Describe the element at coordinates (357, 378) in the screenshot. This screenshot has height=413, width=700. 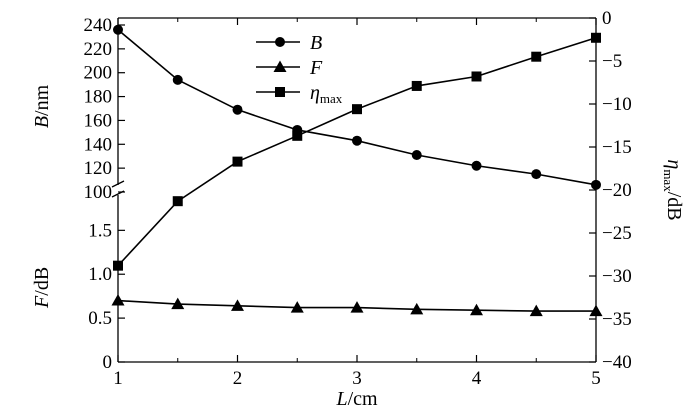
I see `x-tick-label: 3` at that location.